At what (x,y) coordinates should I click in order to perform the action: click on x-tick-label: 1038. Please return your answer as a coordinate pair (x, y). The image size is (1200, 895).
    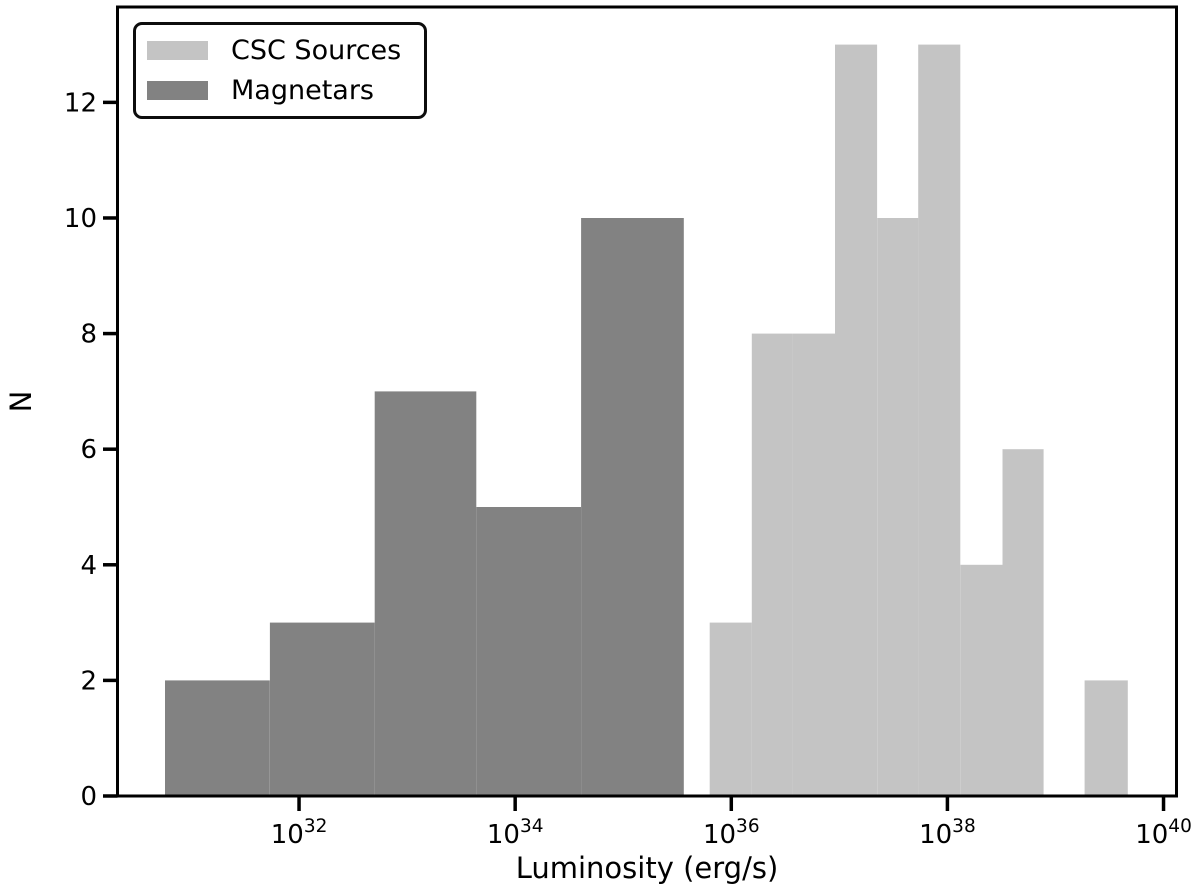
    Looking at the image, I should click on (947, 833).